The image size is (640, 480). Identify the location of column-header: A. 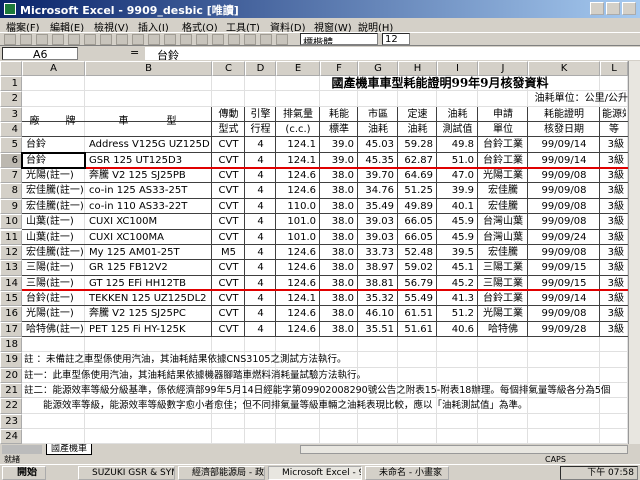
(53, 68).